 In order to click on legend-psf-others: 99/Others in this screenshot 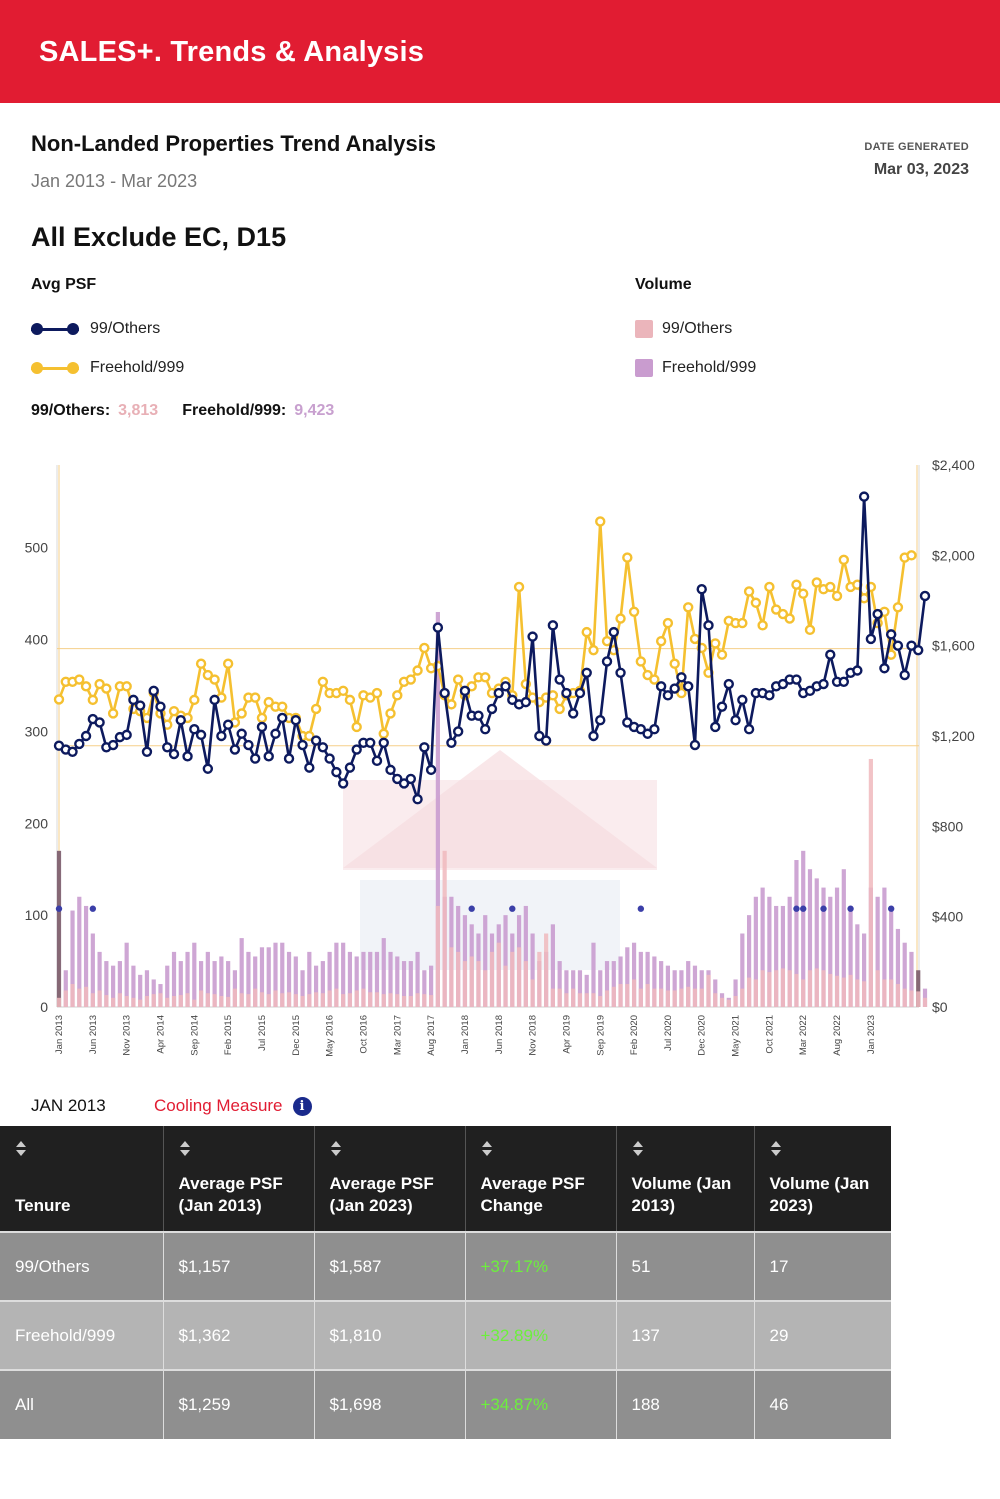, I will do `click(95, 329)`.